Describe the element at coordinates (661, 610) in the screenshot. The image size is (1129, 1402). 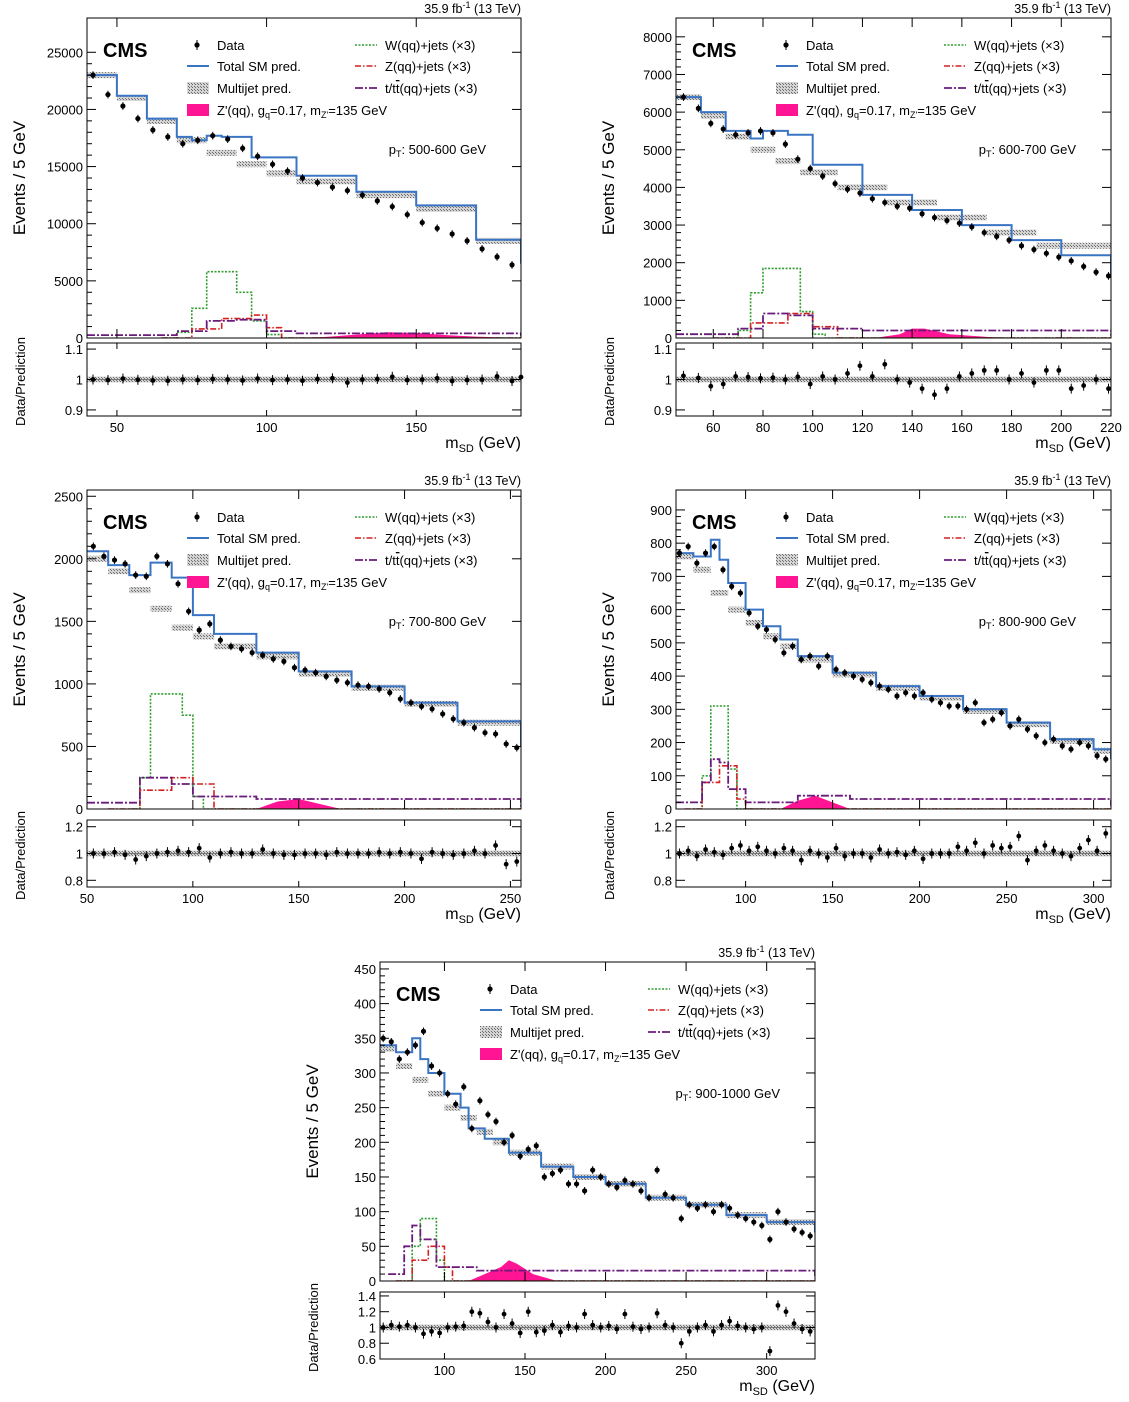
I see `y-tick-label: 600` at that location.